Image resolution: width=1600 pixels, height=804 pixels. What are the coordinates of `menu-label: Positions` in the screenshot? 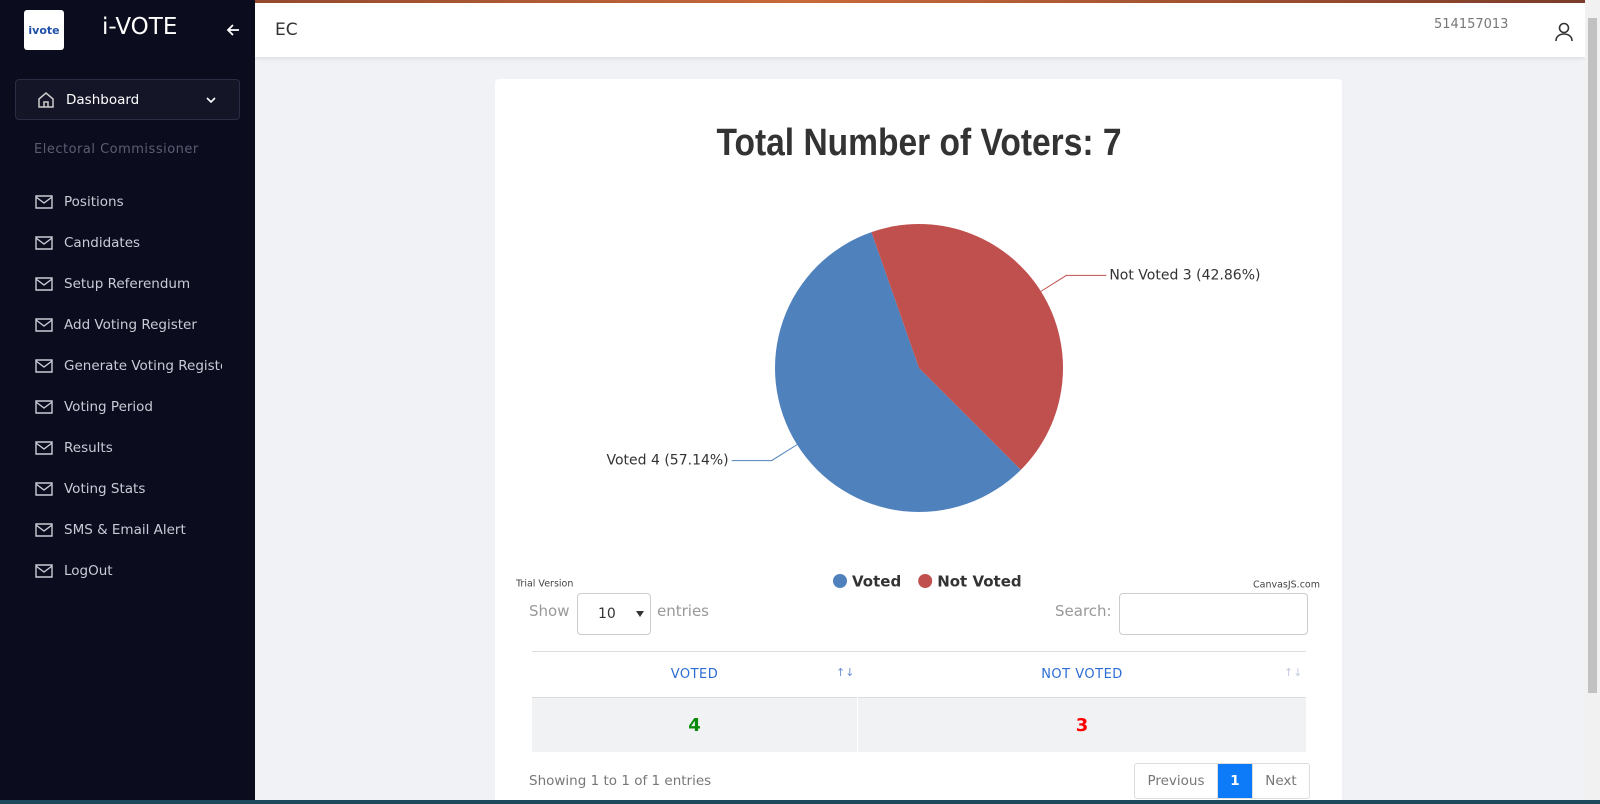 It's located at (94, 202).